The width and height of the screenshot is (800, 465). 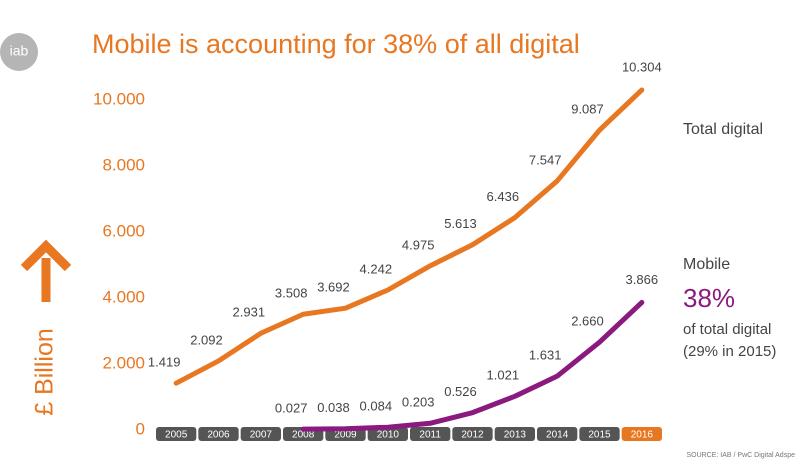 I want to click on data-label: 1.631, so click(x=545, y=355).